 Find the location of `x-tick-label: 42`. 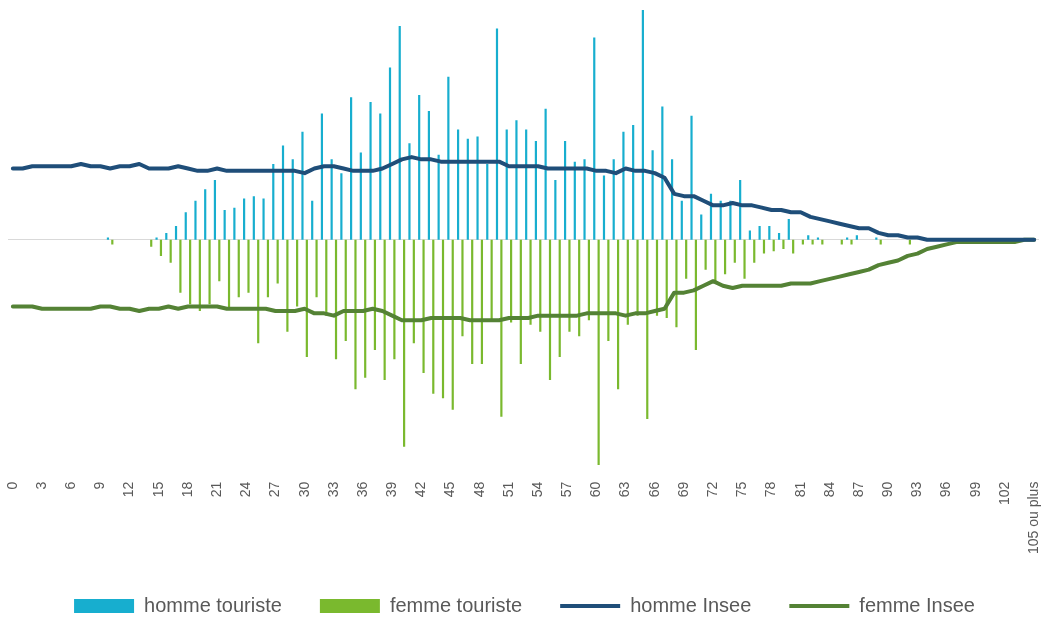

x-tick-label: 42 is located at coordinates (420, 489).